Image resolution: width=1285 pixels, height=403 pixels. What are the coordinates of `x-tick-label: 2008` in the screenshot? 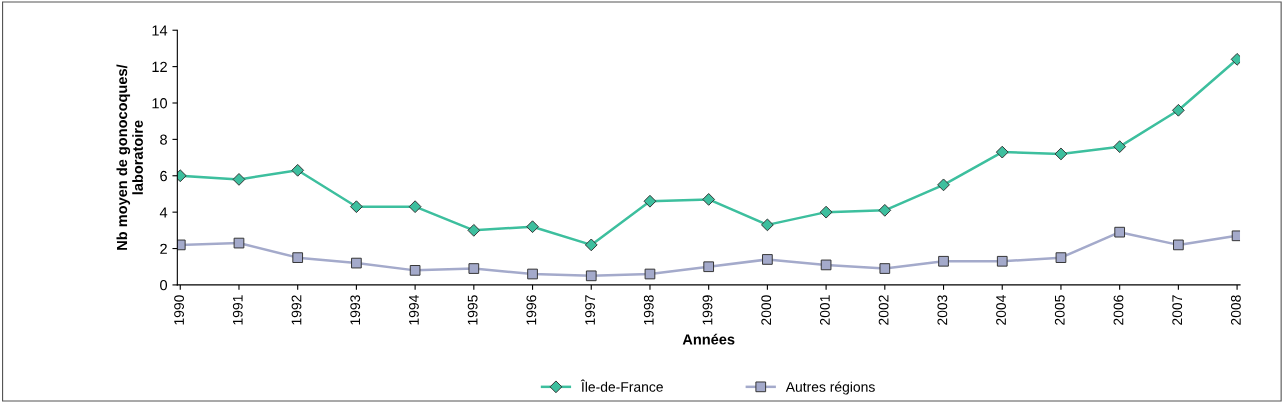 It's located at (1235, 310).